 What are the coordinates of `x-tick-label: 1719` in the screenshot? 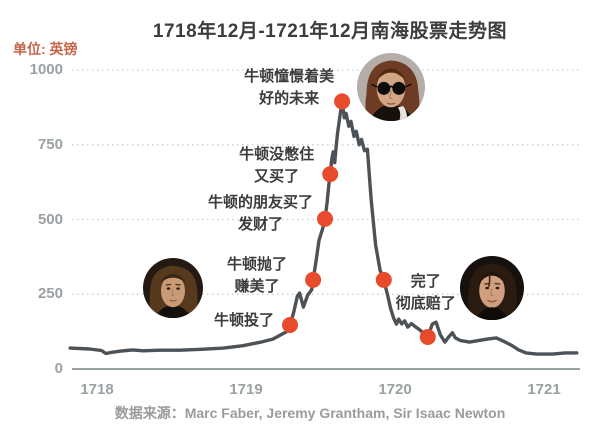 It's located at (246, 389).